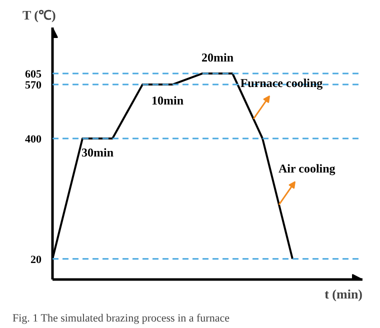  I want to click on y-axis-title: T (℃), so click(39, 15).